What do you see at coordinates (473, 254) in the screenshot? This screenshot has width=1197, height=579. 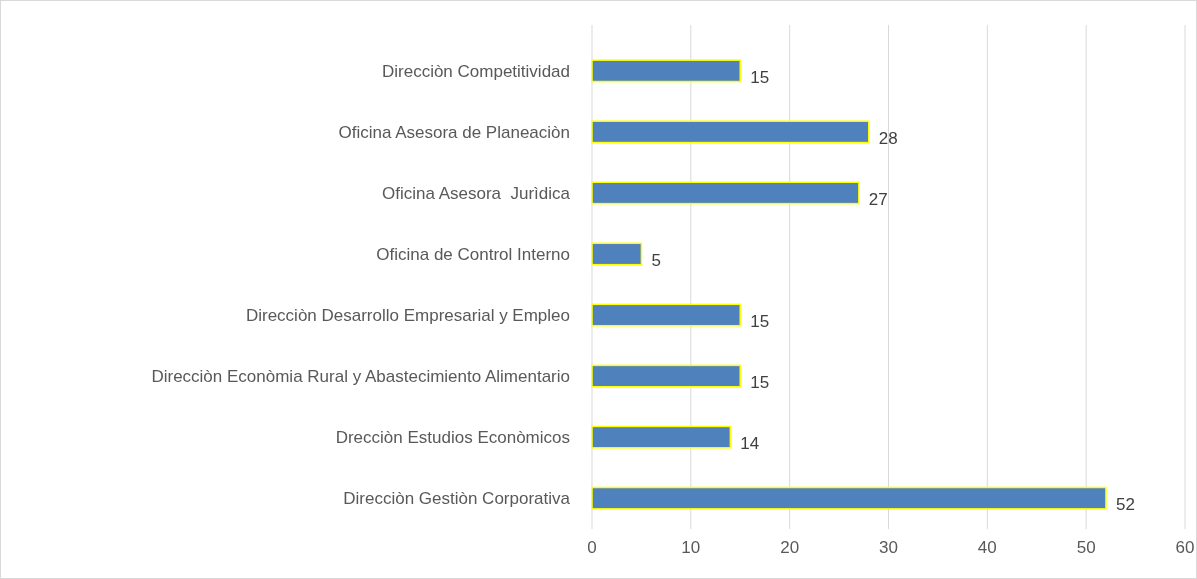 I see `y-tick-label: Oficina de Control Interno` at bounding box center [473, 254].